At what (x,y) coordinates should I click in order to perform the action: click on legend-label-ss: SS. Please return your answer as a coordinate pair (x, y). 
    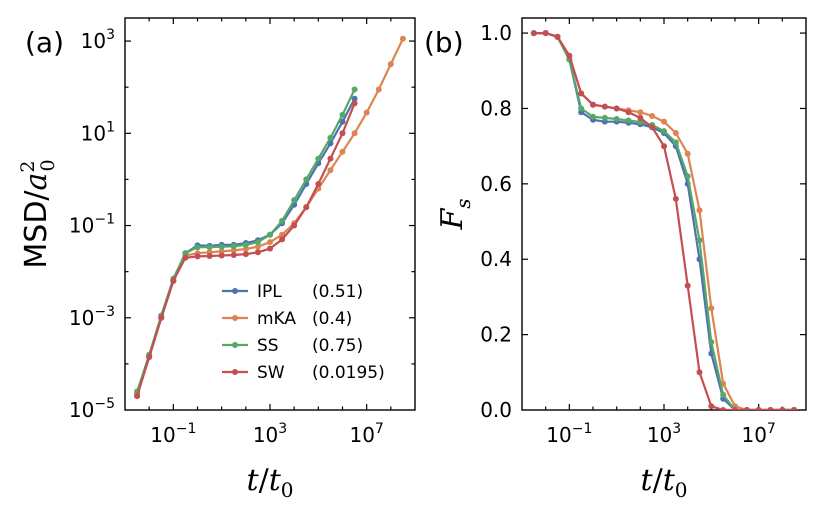
    Looking at the image, I should click on (268, 346).